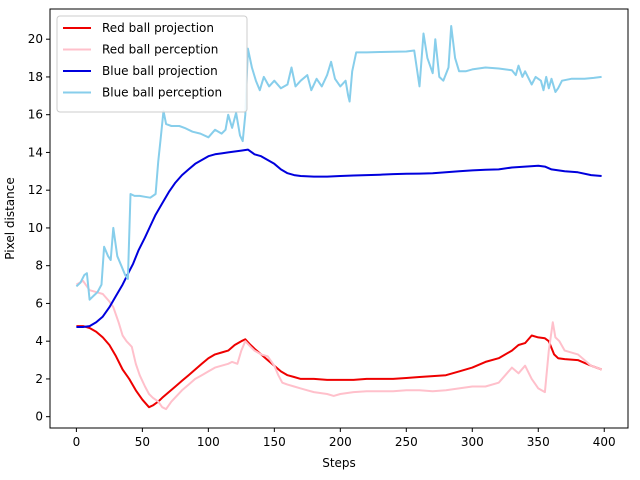 This screenshot has height=480, width=640. What do you see at coordinates (39, 379) in the screenshot?
I see `y-tick-label: 2` at bounding box center [39, 379].